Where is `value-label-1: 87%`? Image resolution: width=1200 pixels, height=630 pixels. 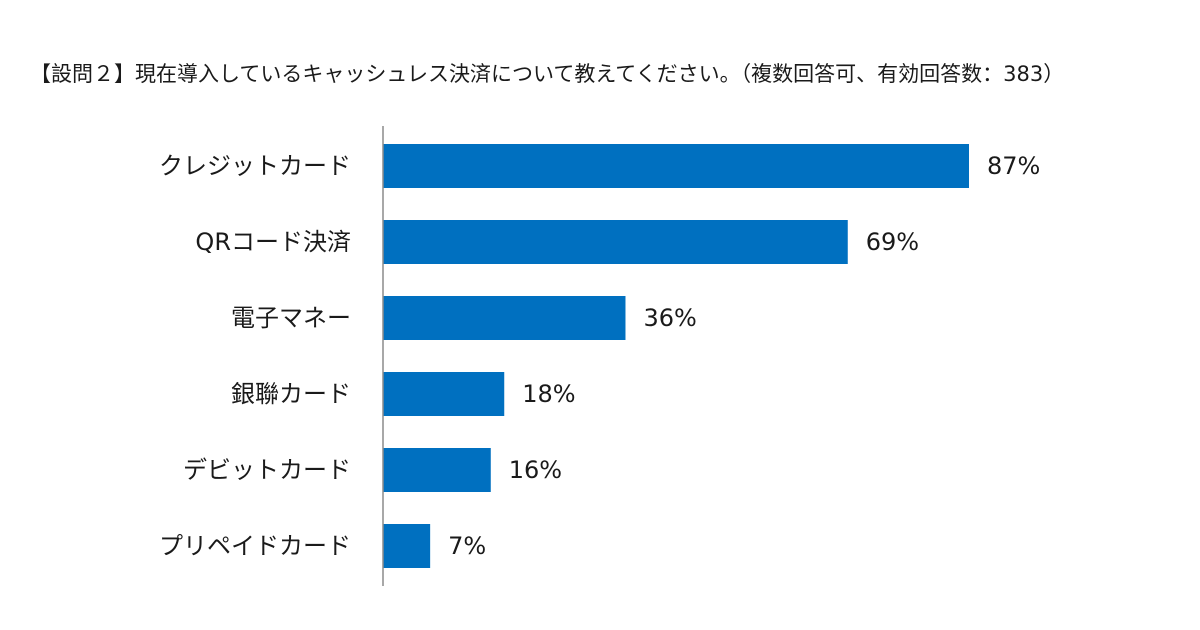 value-label-1: 87% is located at coordinates (1013, 166).